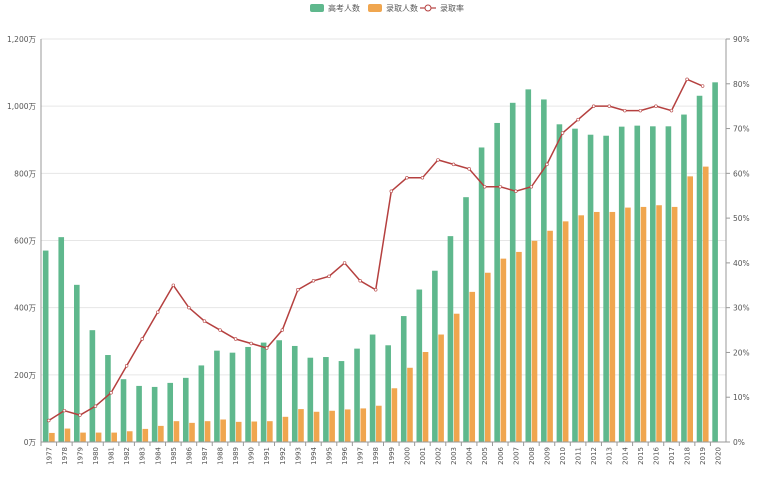 The height and width of the screenshot is (479, 772). I want to click on x-tick-label: 2009, so click(547, 456).